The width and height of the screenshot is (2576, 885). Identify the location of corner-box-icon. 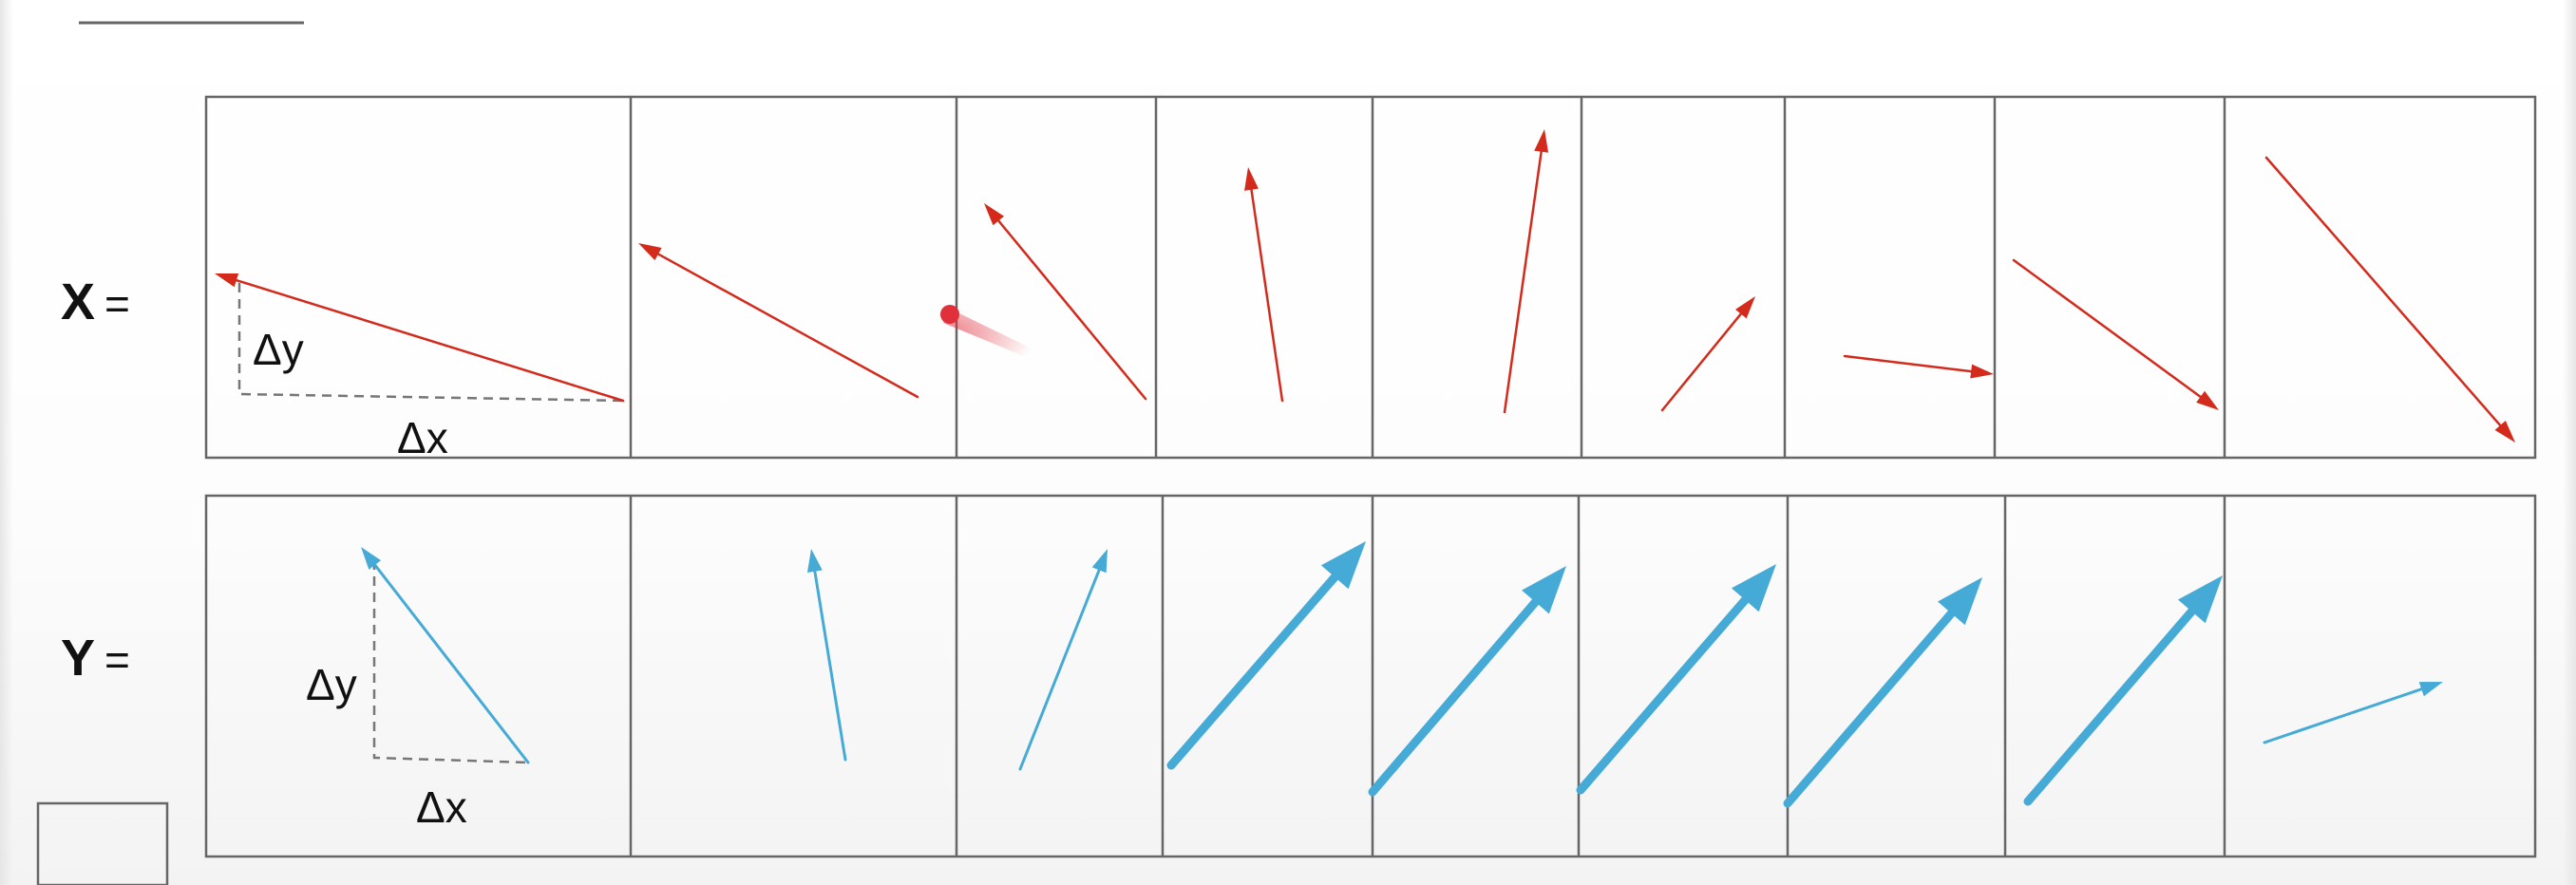
(102, 843).